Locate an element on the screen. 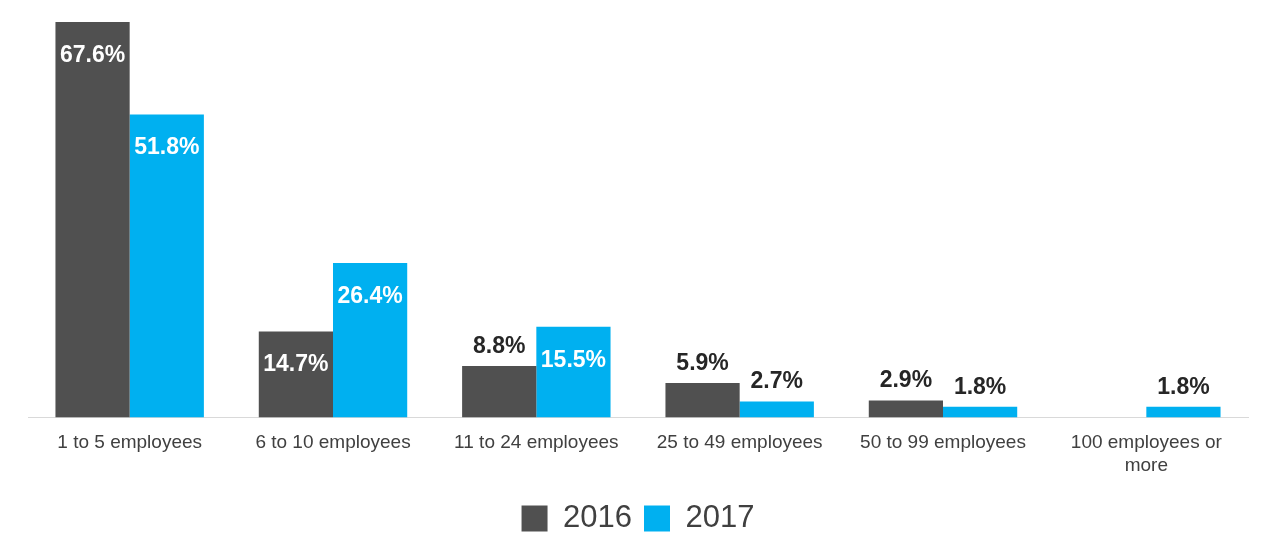 This screenshot has height=552, width=1276. x-tick-label: 11 to 24 employees is located at coordinates (536, 442).